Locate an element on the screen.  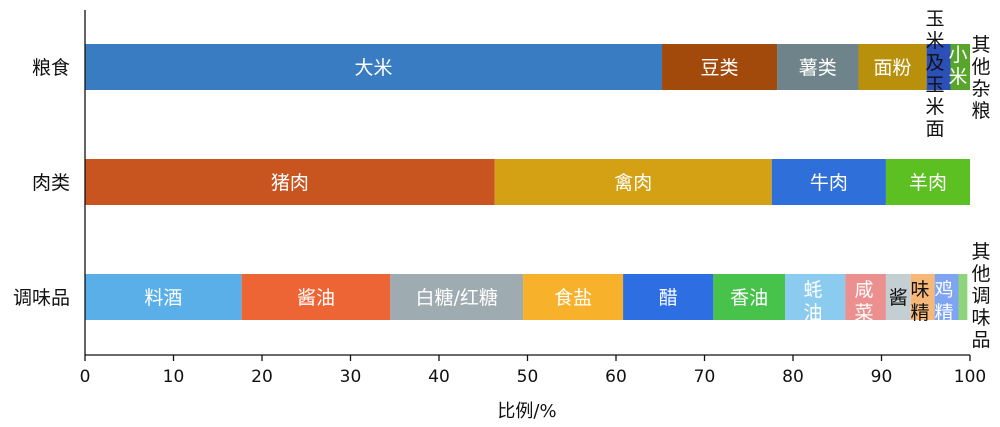
x-tick-label: 90 is located at coordinates (882, 377).